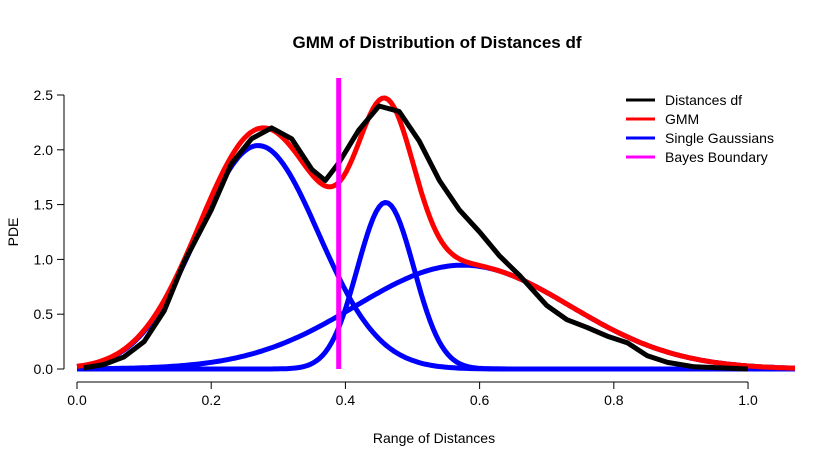 The width and height of the screenshot is (835, 467). What do you see at coordinates (44, 205) in the screenshot?
I see `y-tick-label: 1.5` at bounding box center [44, 205].